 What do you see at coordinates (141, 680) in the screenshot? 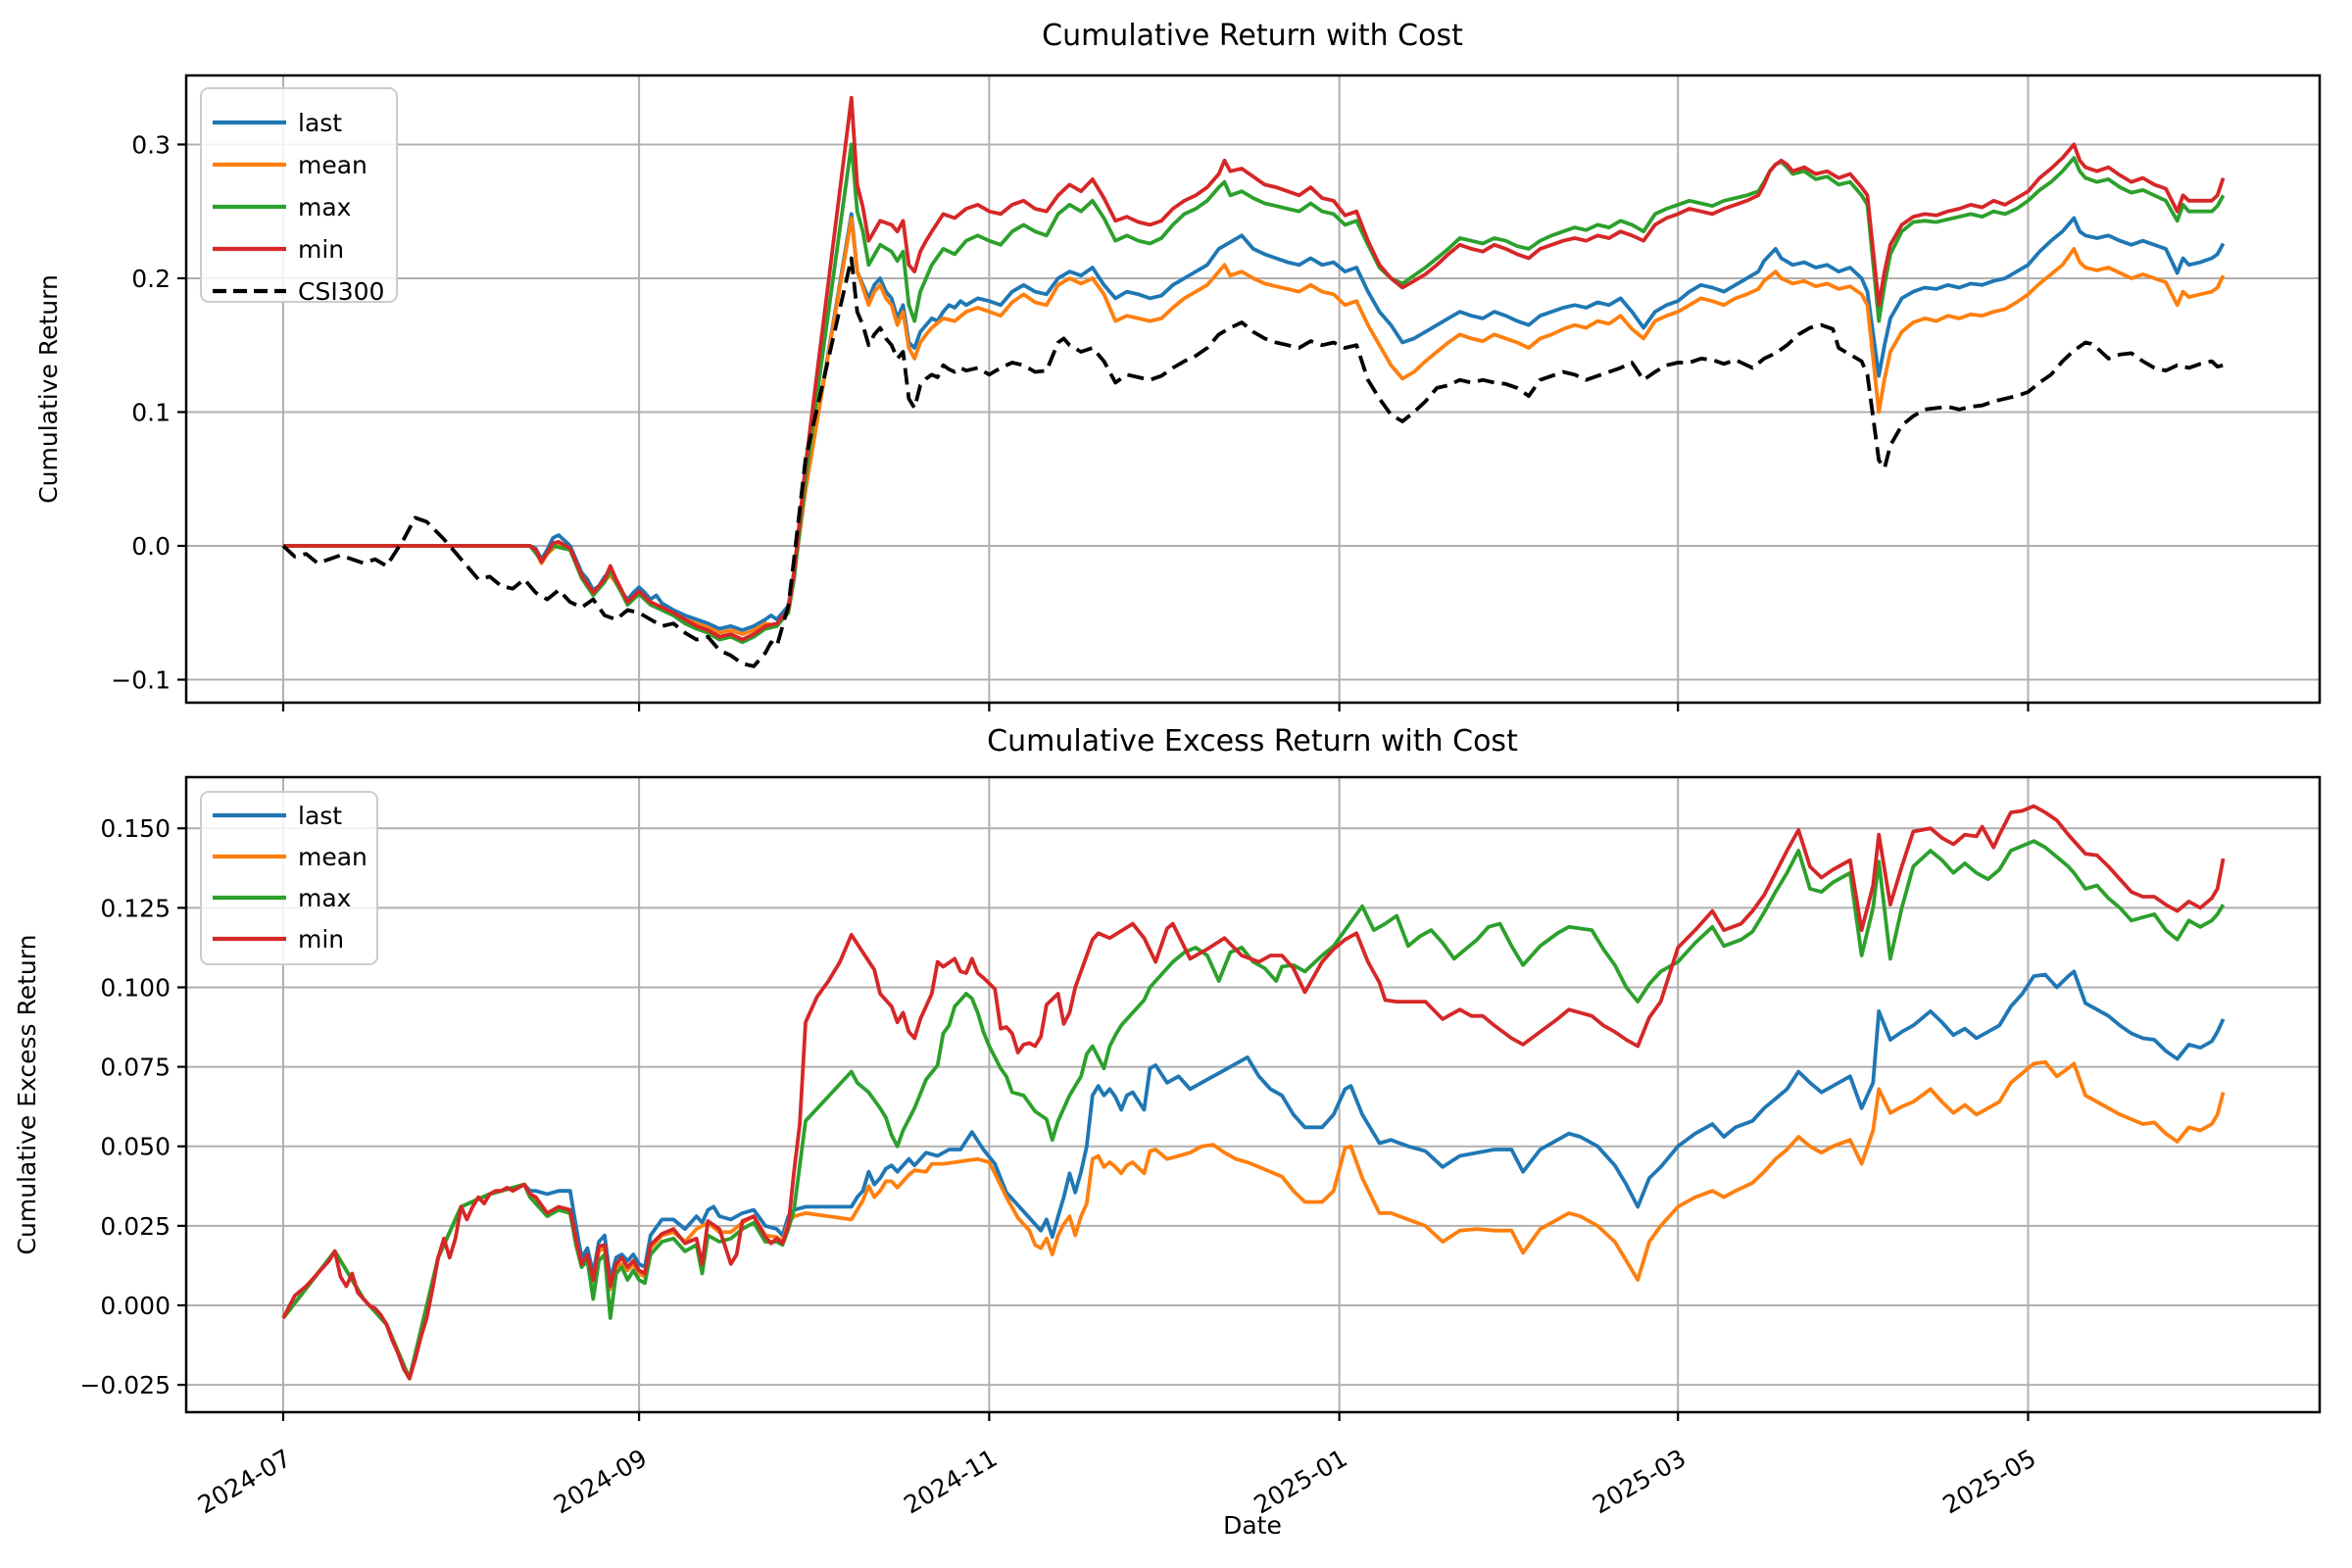
I see `y-tick-label: −0.1` at bounding box center [141, 680].